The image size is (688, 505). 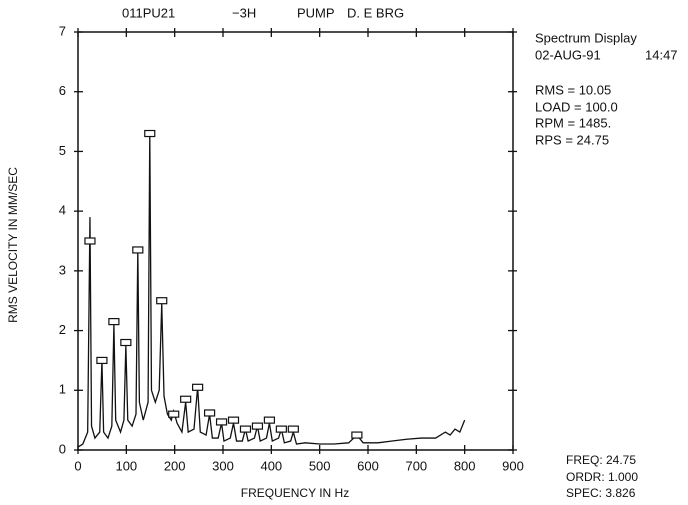 I want to click on readout-text: FREQ: 24.75, so click(x=601, y=460).